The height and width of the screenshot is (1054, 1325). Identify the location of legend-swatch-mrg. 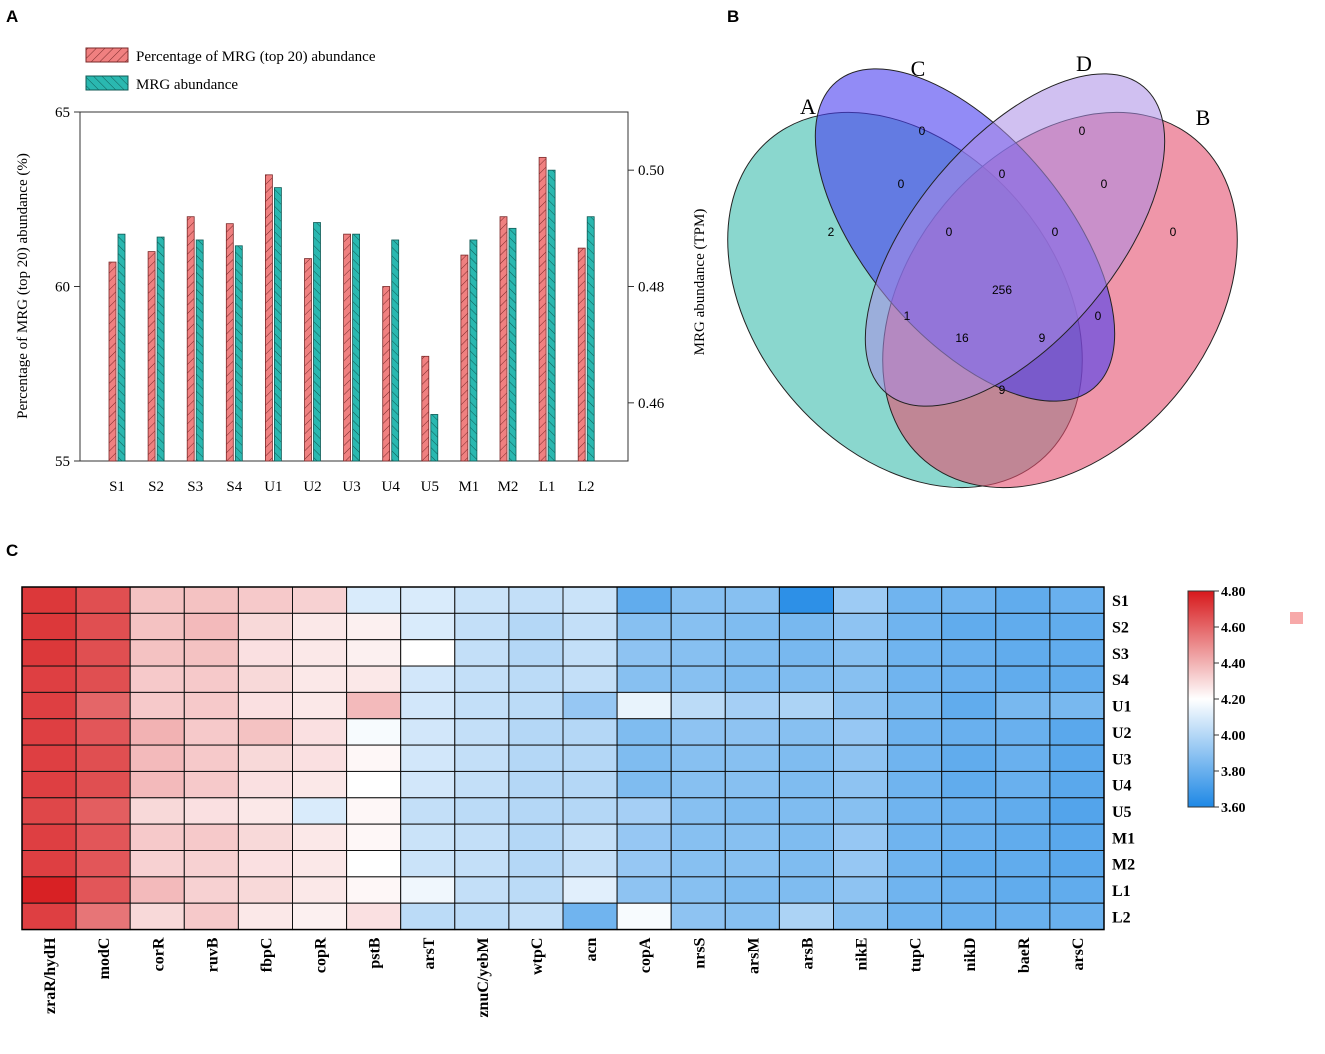
(107, 83).